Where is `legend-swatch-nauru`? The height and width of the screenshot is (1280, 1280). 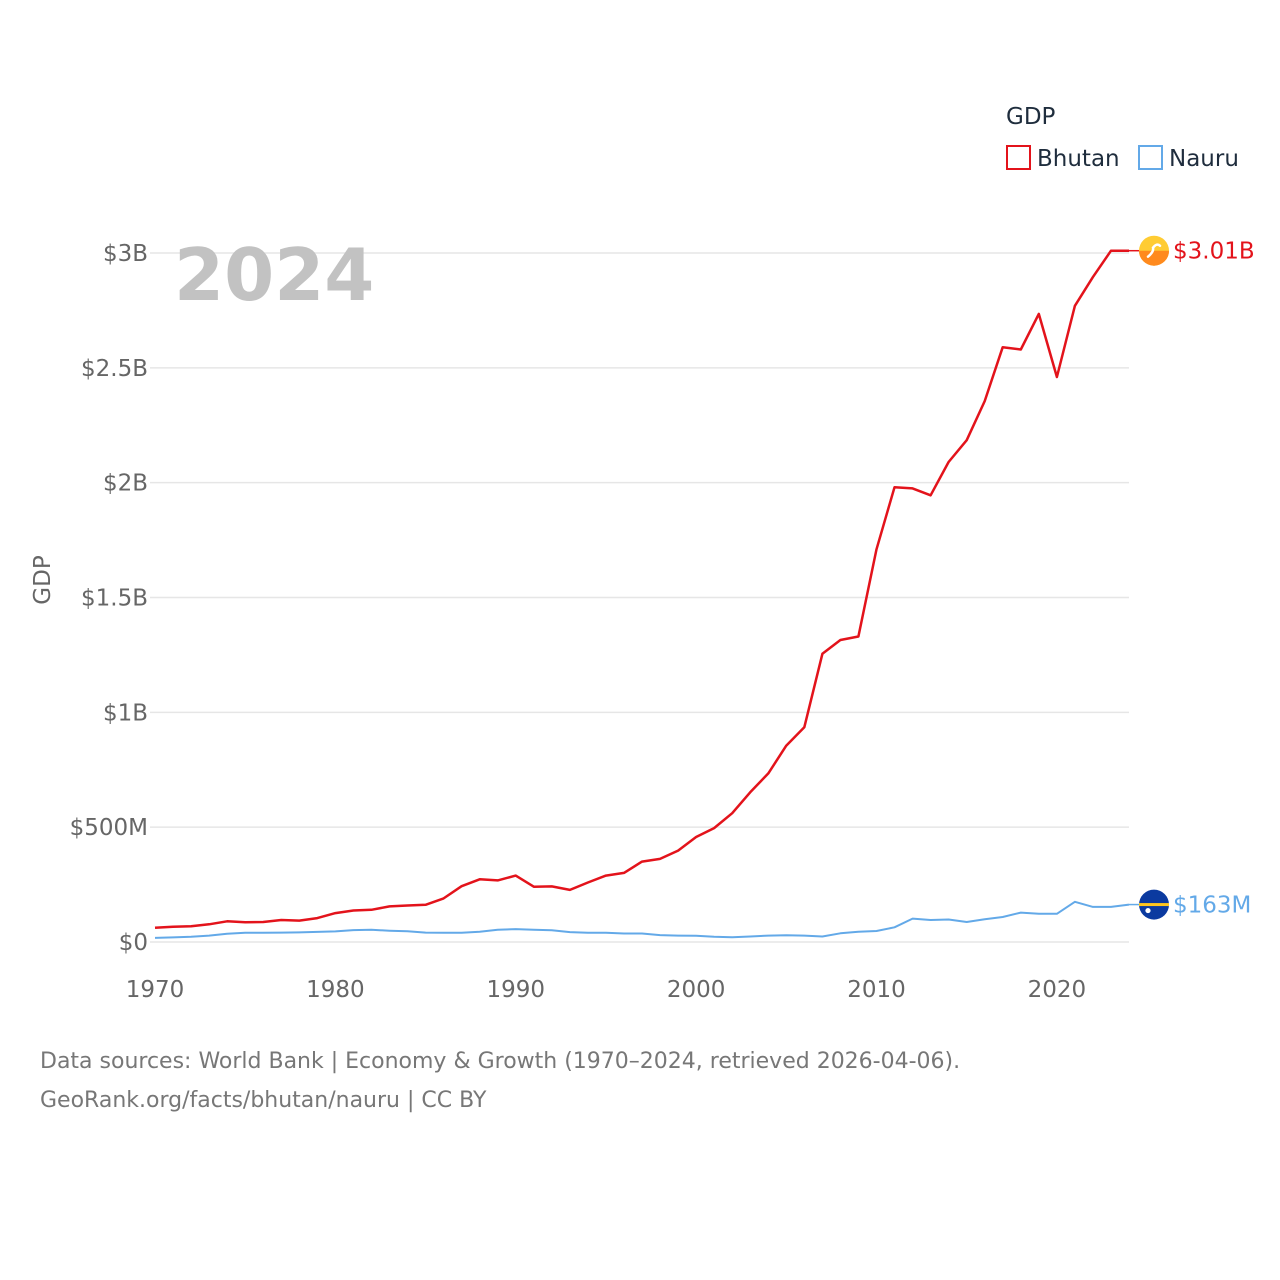 legend-swatch-nauru is located at coordinates (1150, 157).